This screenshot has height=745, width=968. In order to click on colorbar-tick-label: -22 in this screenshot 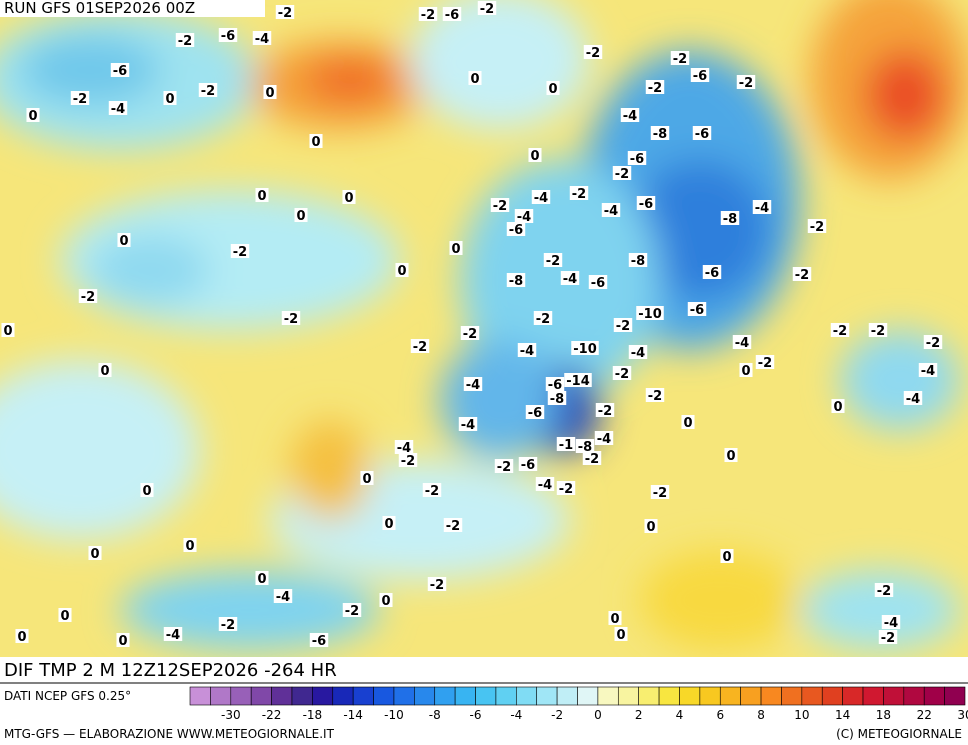, I will do `click(272, 715)`.